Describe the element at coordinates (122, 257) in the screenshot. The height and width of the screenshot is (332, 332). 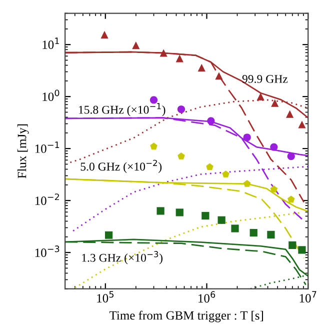
I see `annotation: 1.3 GHz (×10$^{−3}$)` at that location.